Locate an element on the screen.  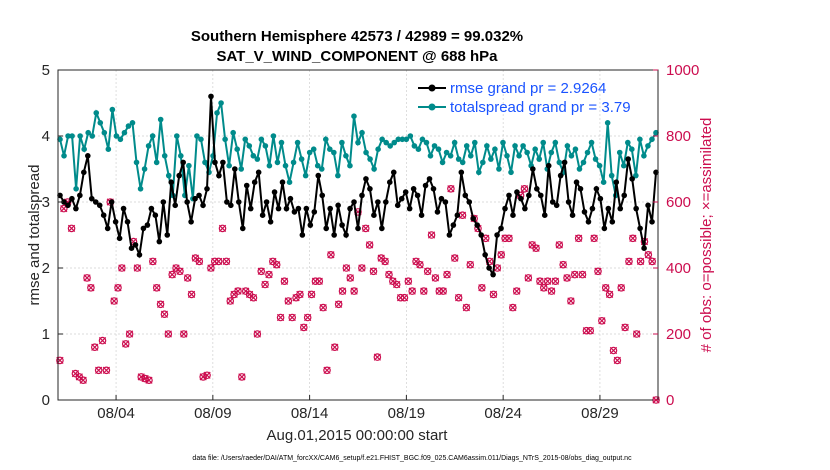
x-tick-label: 08/09 is located at coordinates (213, 413).